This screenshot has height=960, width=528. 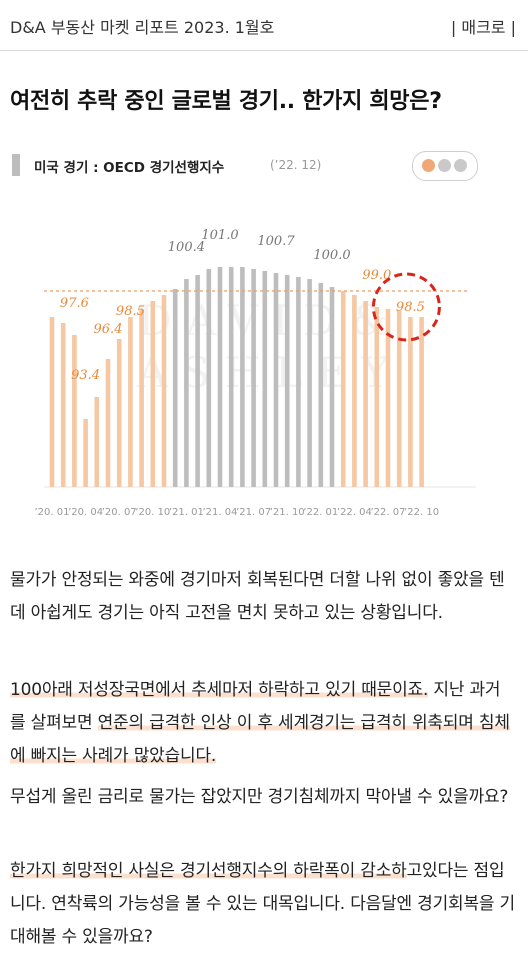 What do you see at coordinates (354, 512) in the screenshot?
I see `x-tick-label: ’22. 04` at bounding box center [354, 512].